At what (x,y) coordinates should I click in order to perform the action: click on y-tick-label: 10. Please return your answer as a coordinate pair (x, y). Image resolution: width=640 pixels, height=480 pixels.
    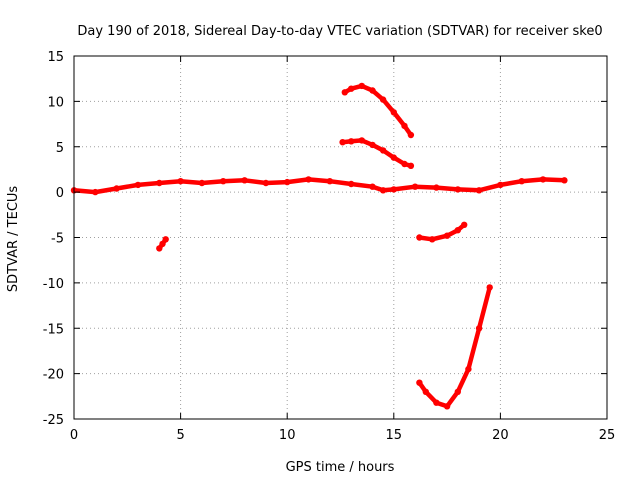
    Looking at the image, I should click on (55, 102).